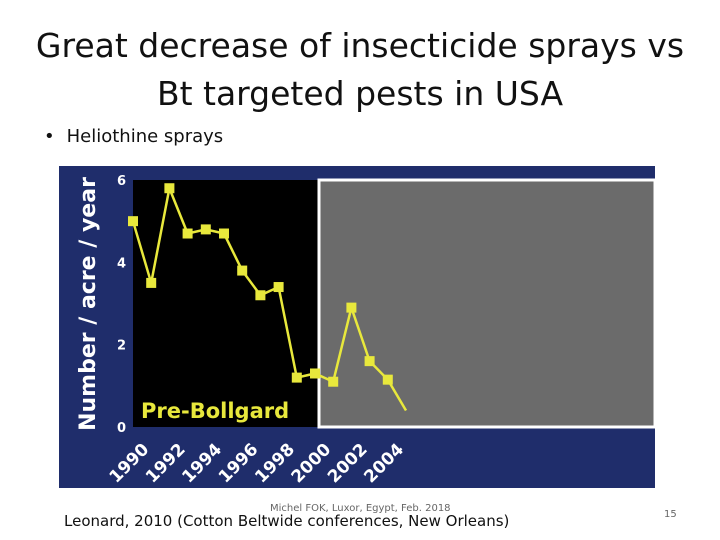 The height and width of the screenshot is (540, 720). I want to click on data-point-2004, so click(387, 379).